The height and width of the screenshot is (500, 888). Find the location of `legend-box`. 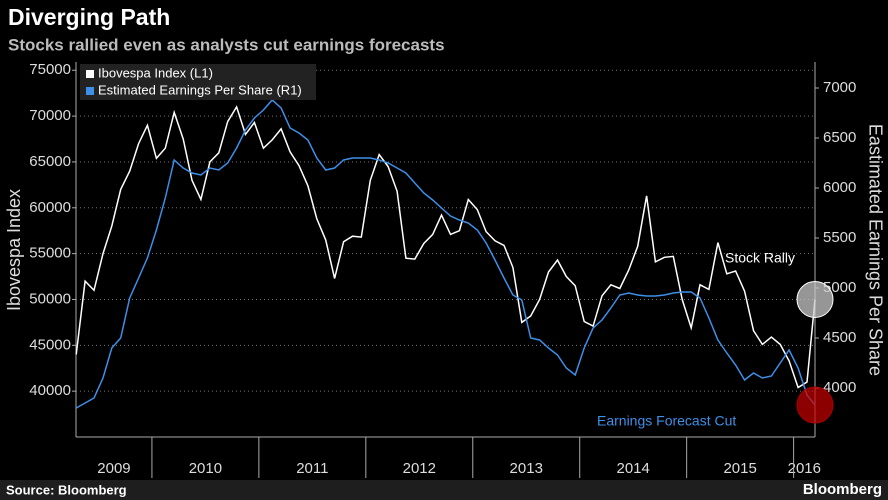

legend-box is located at coordinates (198, 82).